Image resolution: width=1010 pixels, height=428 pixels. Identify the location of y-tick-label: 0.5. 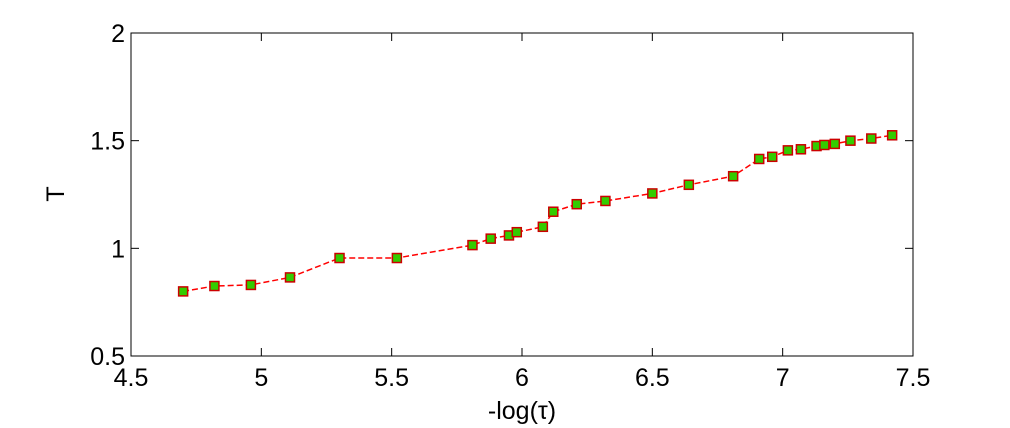
(107, 357).